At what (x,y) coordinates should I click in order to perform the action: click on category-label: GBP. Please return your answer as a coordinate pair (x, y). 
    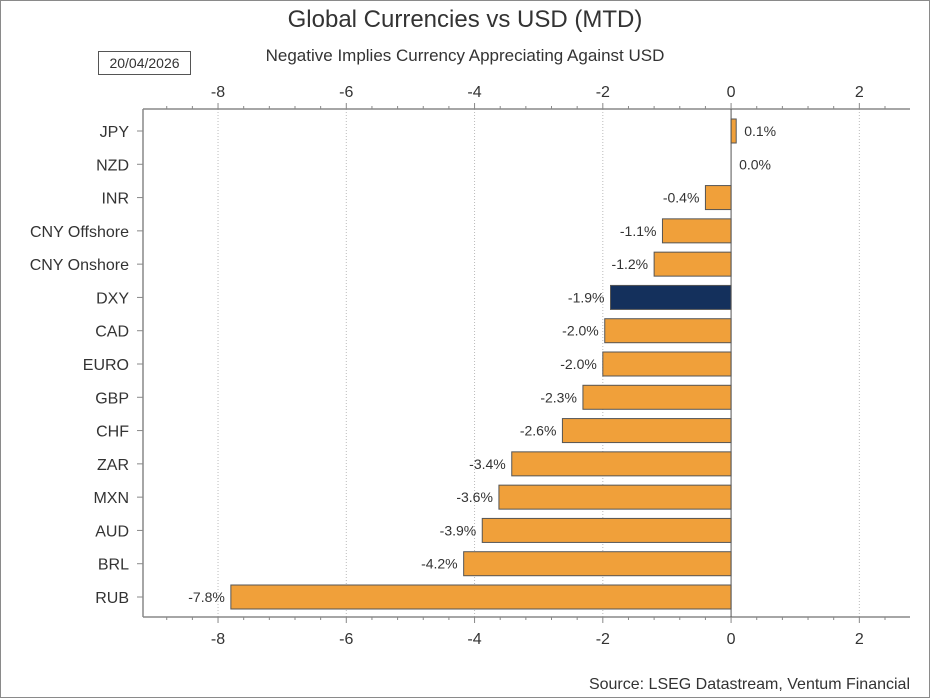
    Looking at the image, I should click on (112, 398).